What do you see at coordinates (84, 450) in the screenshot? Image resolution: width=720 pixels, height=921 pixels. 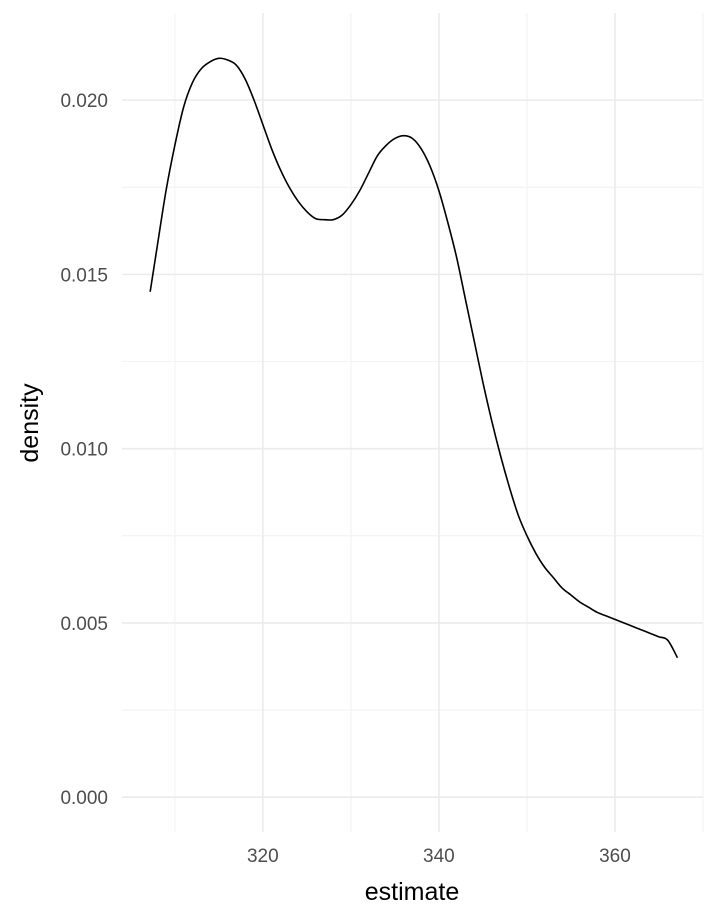 I see `y-tick-label: 0.010` at bounding box center [84, 450].